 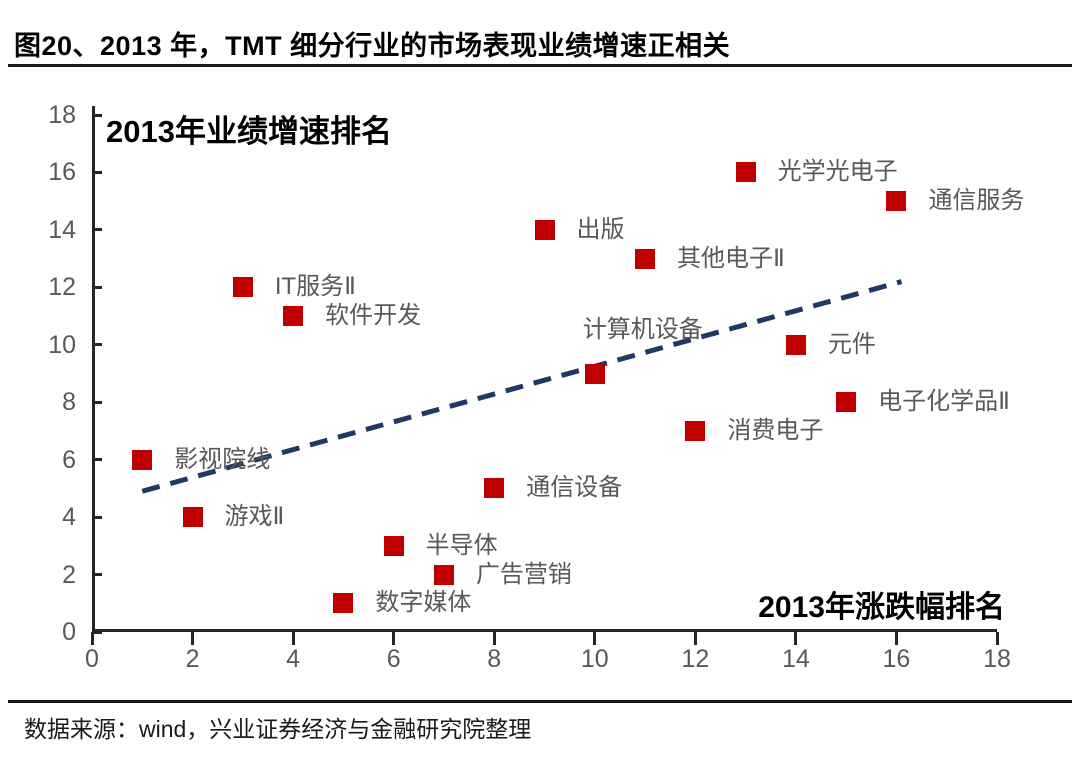 I want to click on footer-divider, so click(x=540, y=701).